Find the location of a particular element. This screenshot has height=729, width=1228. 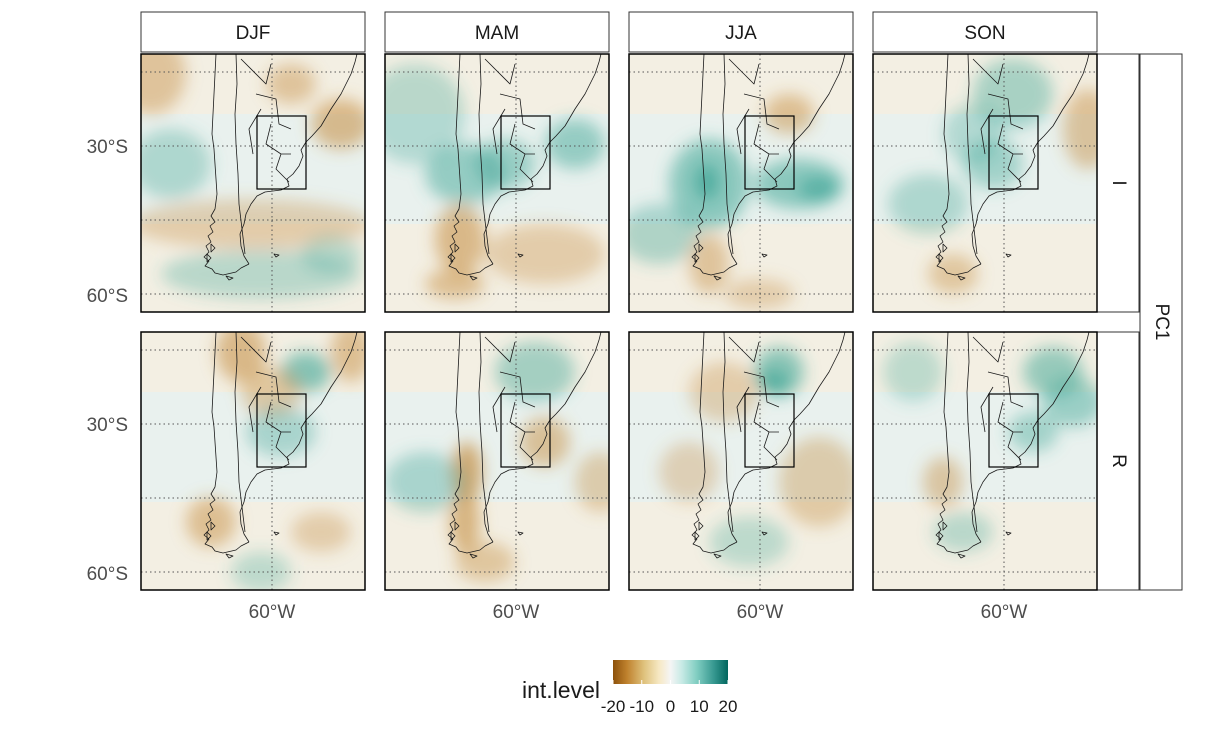

strip-row-r: R is located at coordinates (1118, 461).